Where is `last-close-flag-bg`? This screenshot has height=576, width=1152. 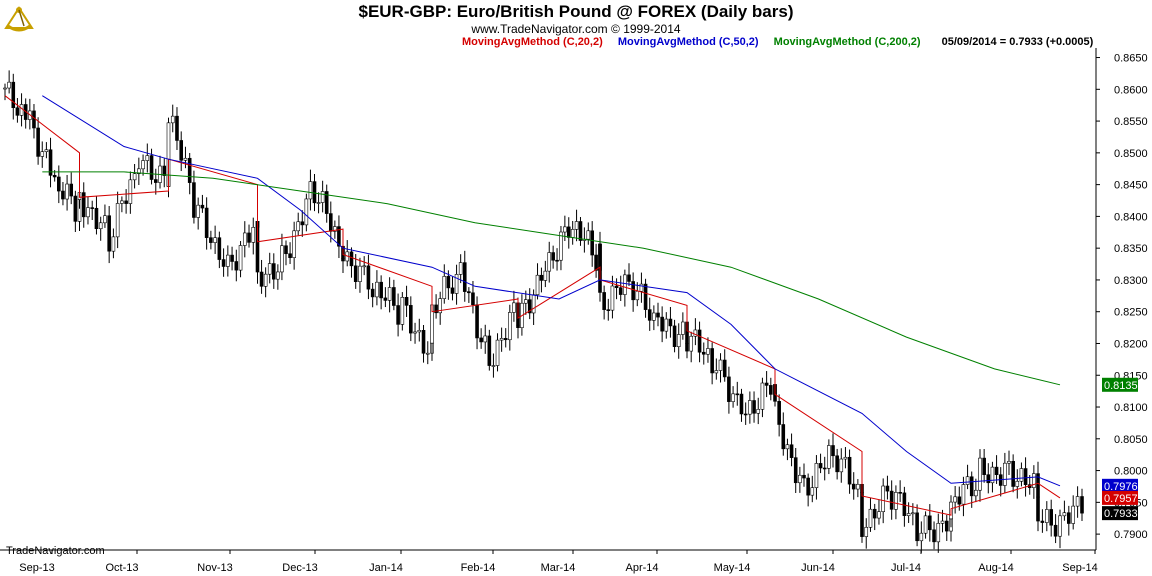 last-close-flag-bg is located at coordinates (1120, 513).